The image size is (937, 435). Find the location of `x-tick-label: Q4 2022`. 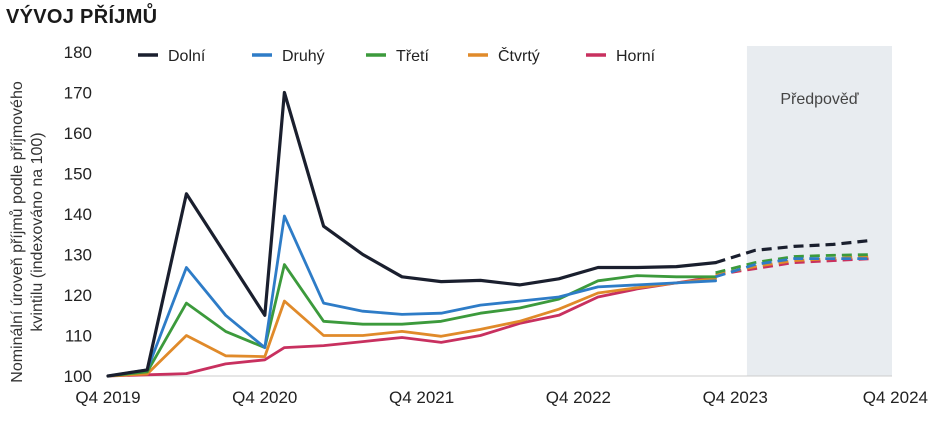

x-tick-label: Q4 2022 is located at coordinates (578, 397).